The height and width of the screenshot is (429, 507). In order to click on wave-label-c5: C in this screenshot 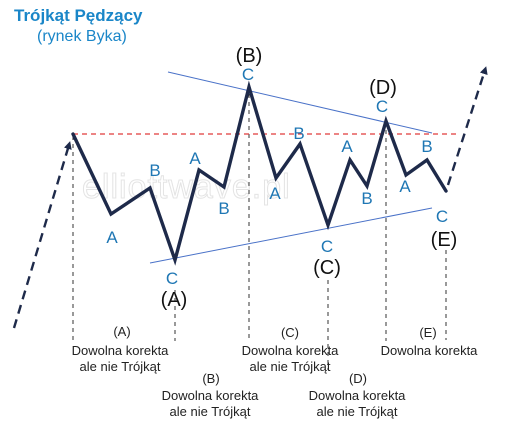, I will do `click(442, 216)`.